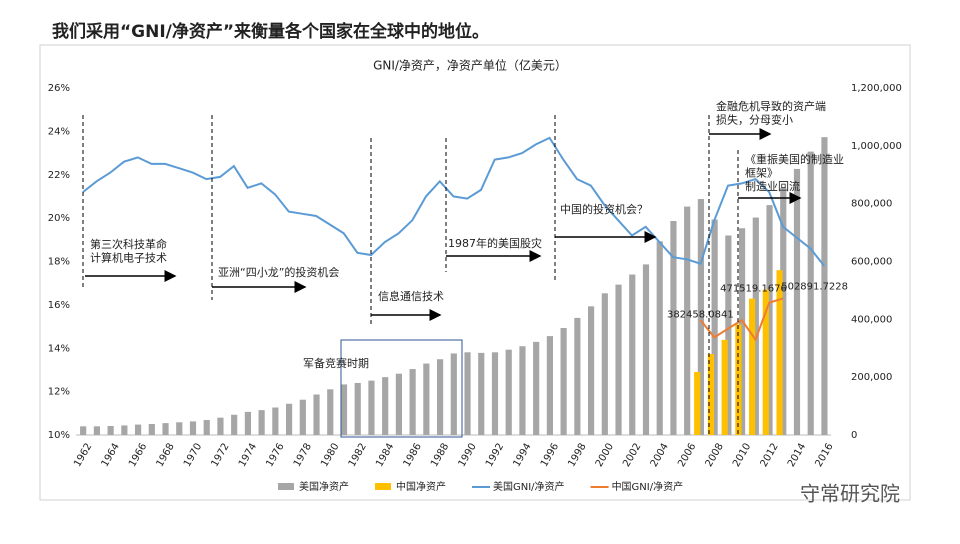 Image resolution: width=960 pixels, height=544 pixels. What do you see at coordinates (303, 455) in the screenshot?
I see `x-tick-label: 1978` at bounding box center [303, 455].